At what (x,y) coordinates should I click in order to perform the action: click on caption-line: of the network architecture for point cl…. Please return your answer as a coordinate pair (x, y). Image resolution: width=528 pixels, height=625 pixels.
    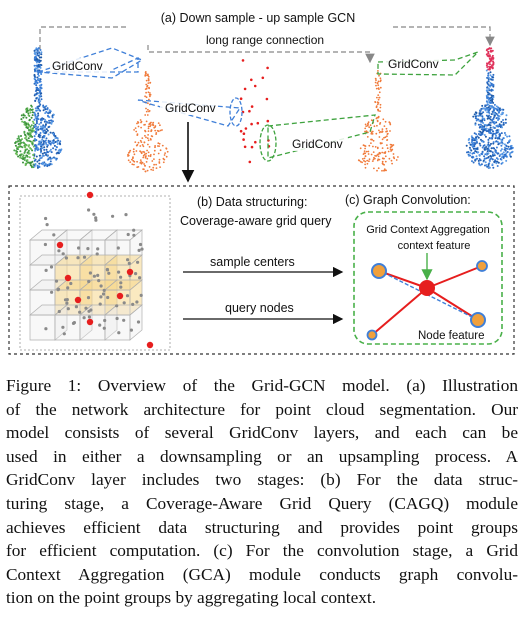
    Looking at the image, I should click on (262, 409).